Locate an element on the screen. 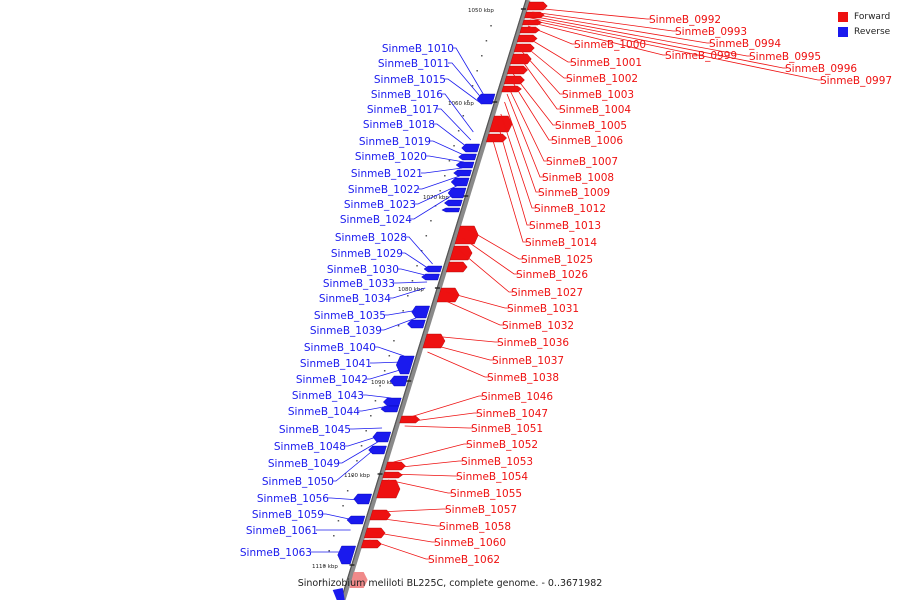 The image size is (900, 600). forward-gene-label: SinmeB_1054 is located at coordinates (492, 477).